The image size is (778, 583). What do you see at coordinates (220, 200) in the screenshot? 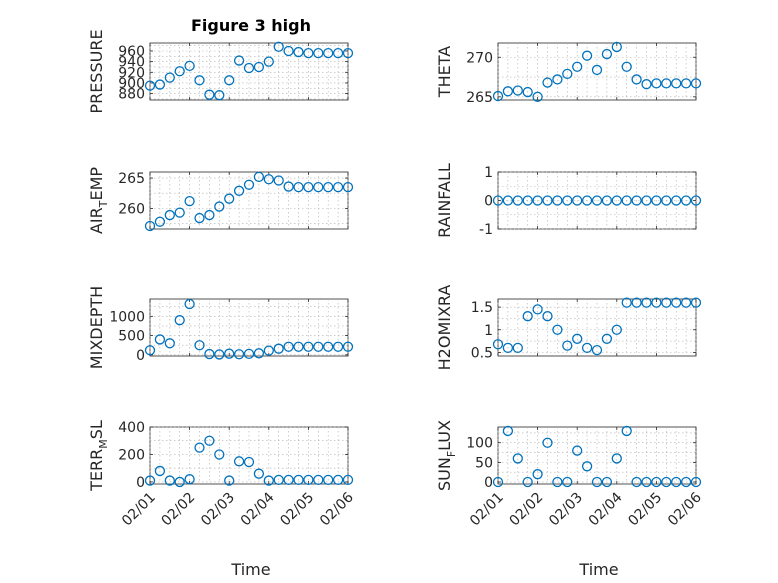
I see `subplot-air-temp: 260 265 AIRTEMP` at bounding box center [220, 200].